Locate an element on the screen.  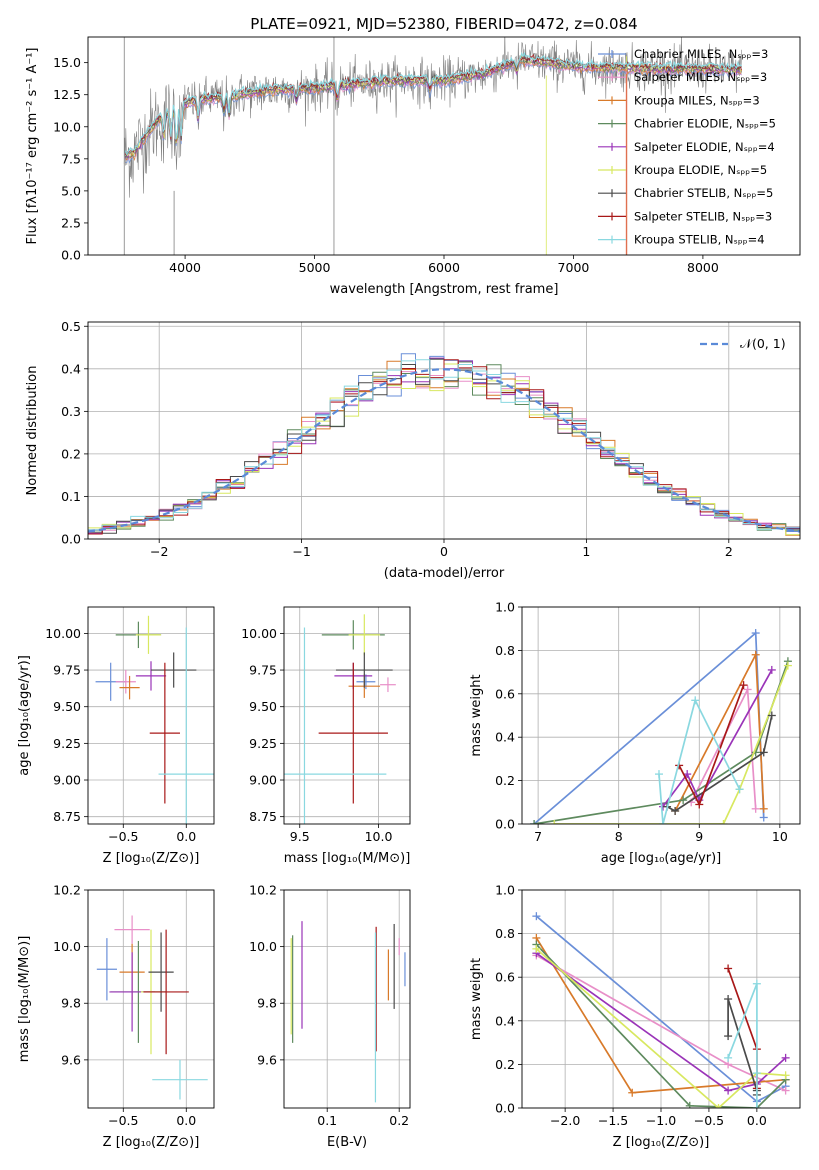
weight-vs-Z-plot-area is located at coordinates (661, 1010).